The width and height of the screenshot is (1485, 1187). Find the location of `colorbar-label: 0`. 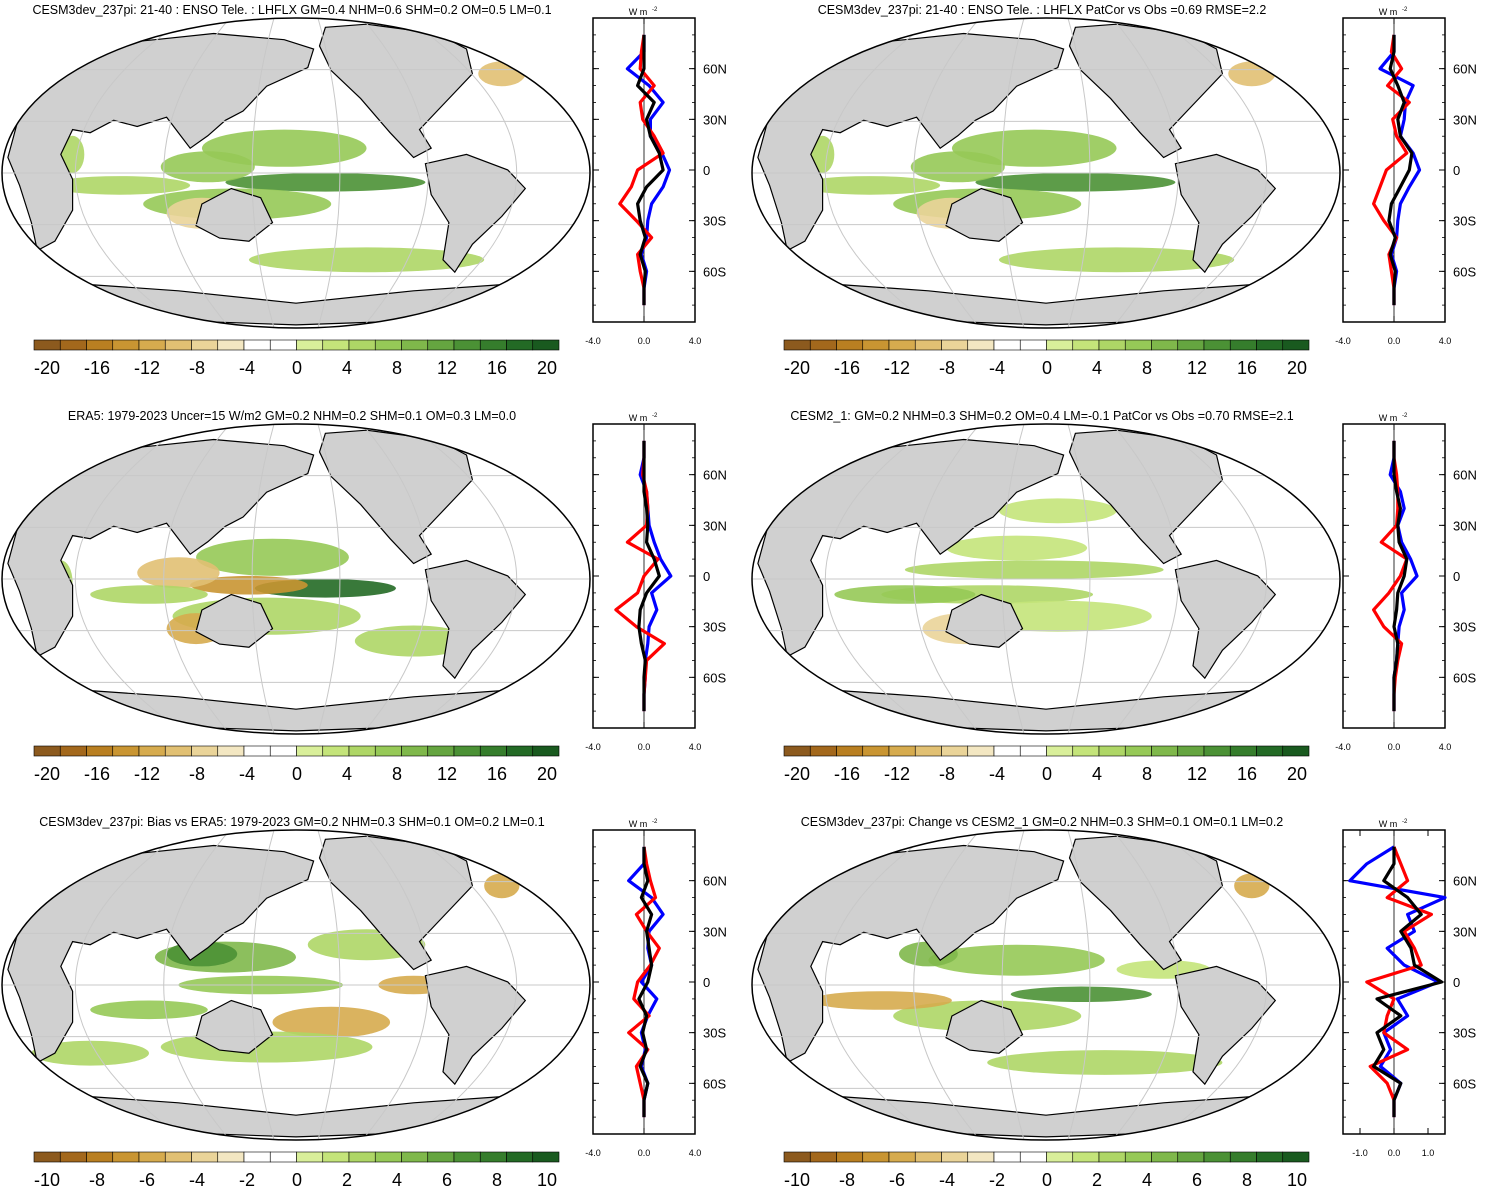

colorbar-label: 0 is located at coordinates (1047, 368).